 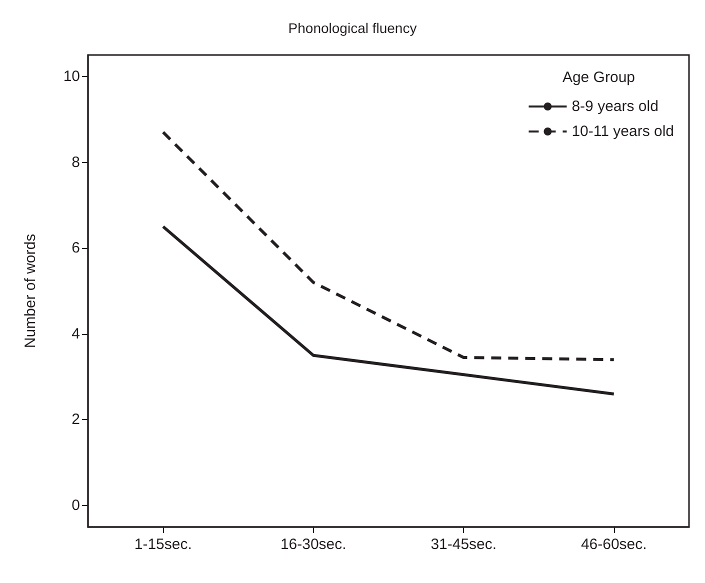 What do you see at coordinates (76, 333) in the screenshot?
I see `y-tick-label: 4` at bounding box center [76, 333].